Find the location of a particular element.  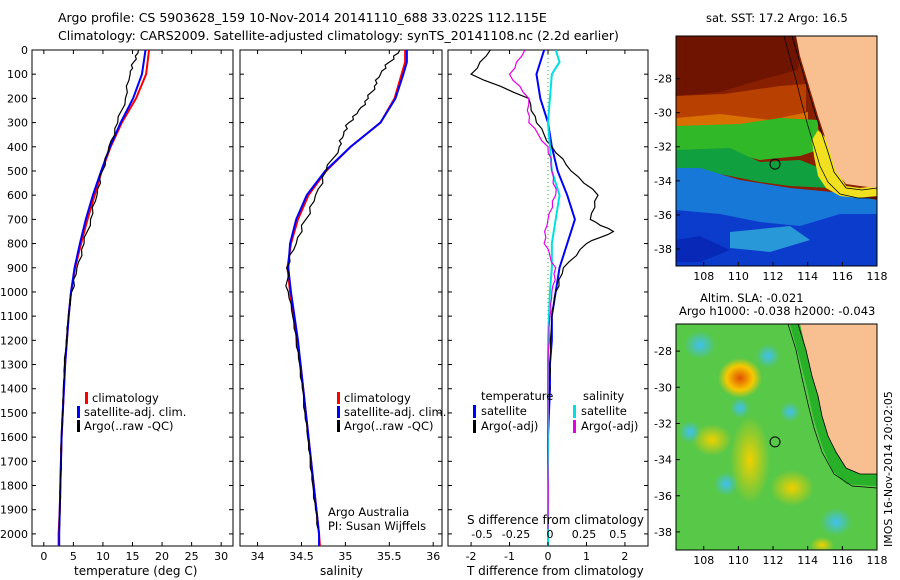

map-y-tick-label: -38 is located at coordinates (663, 249).